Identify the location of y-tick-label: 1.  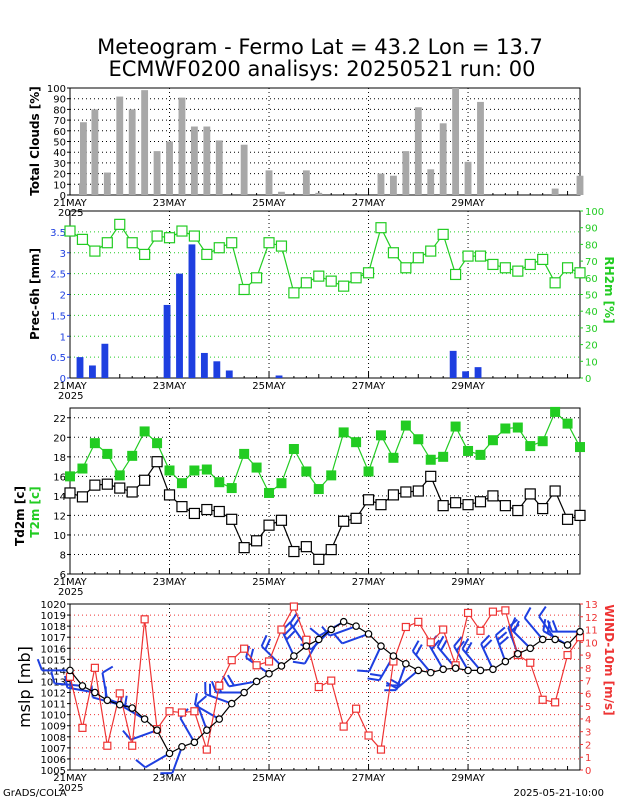
(63, 337).